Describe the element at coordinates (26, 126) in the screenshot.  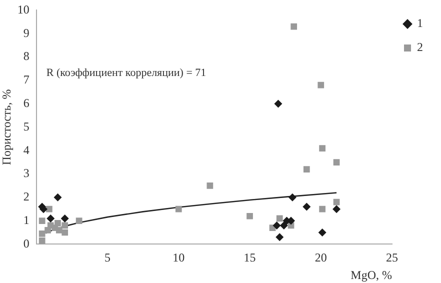
I see `y-tick-label: 5` at that location.